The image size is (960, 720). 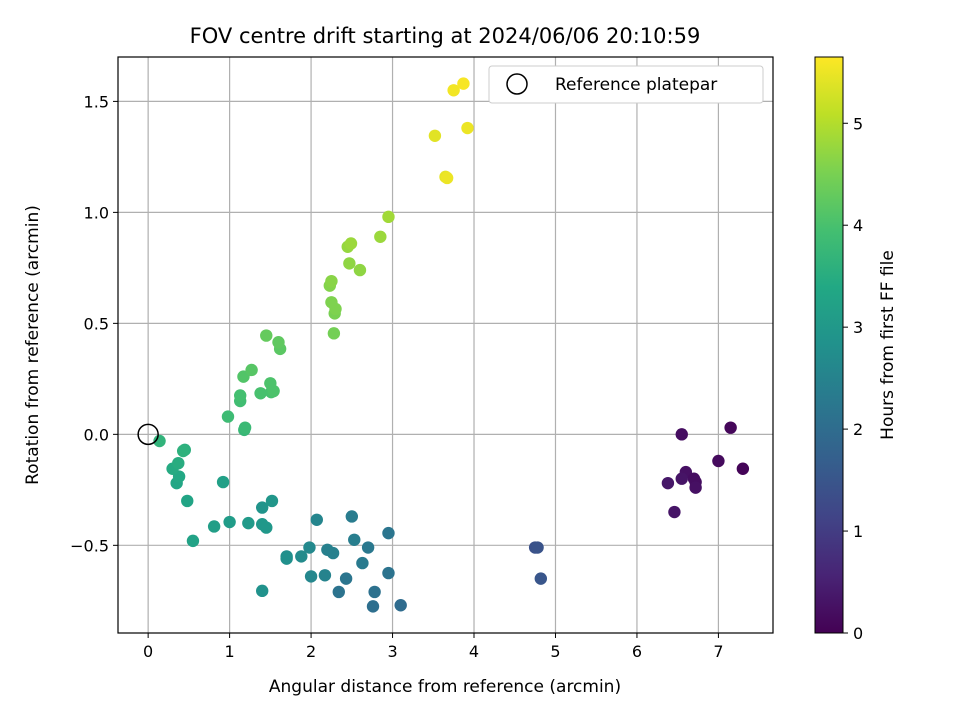 I want to click on x-tick-label: 6, so click(x=637, y=651).